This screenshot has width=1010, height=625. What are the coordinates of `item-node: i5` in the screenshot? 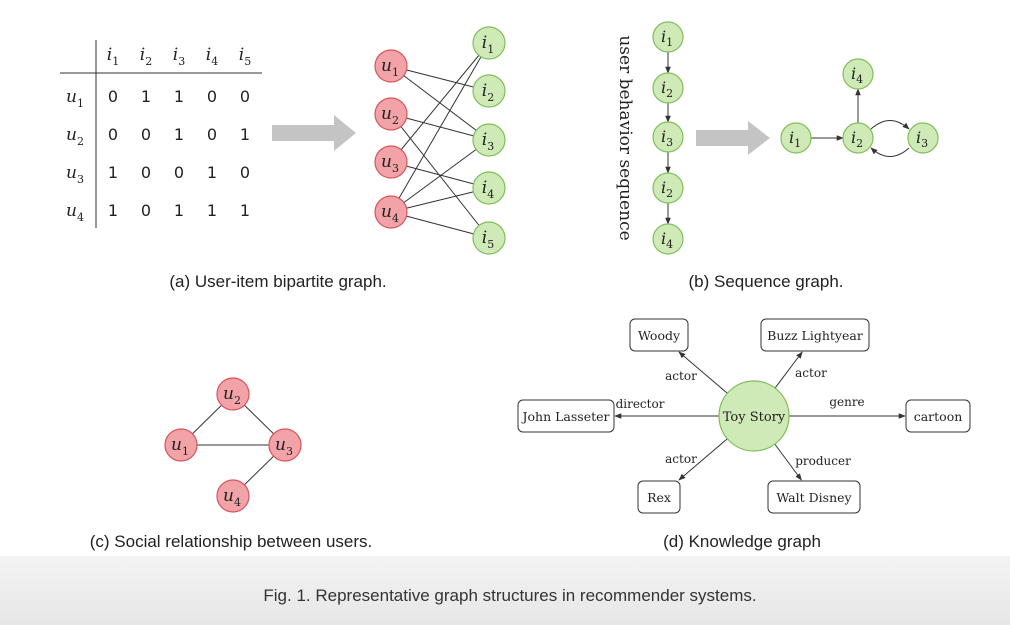 It's located at (489, 238).